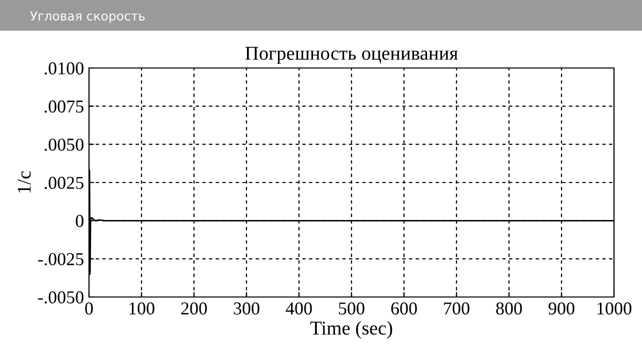  I want to click on y-tick-label: .0025, so click(64, 183).